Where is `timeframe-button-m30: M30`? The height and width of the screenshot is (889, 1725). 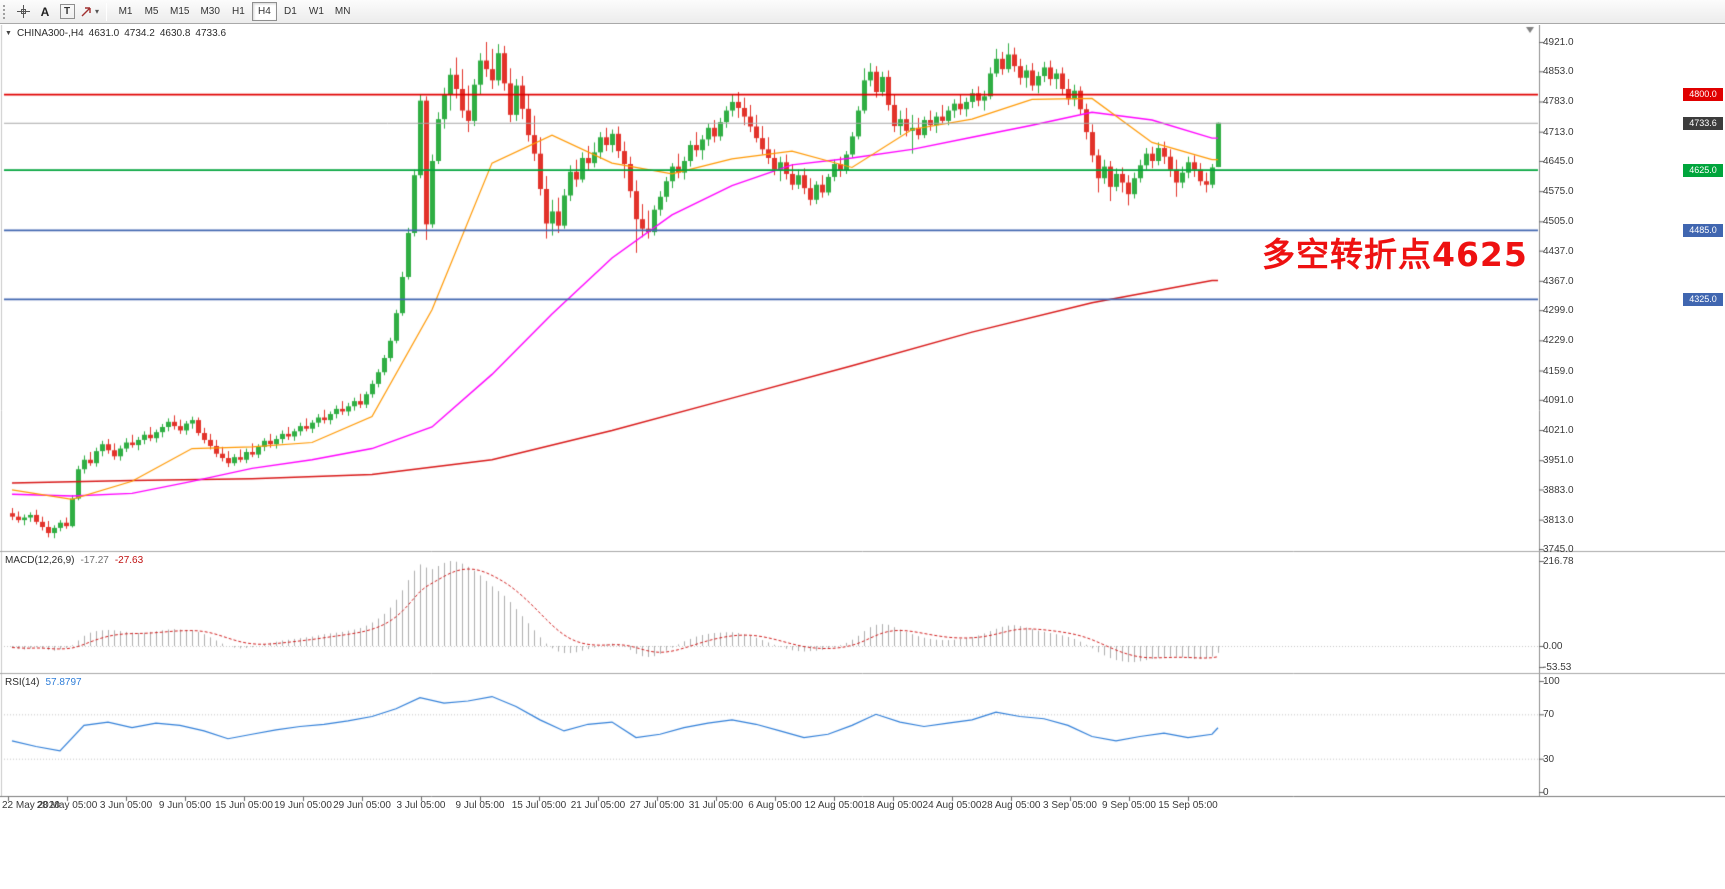
timeframe-button-m30: M30 is located at coordinates (209, 11).